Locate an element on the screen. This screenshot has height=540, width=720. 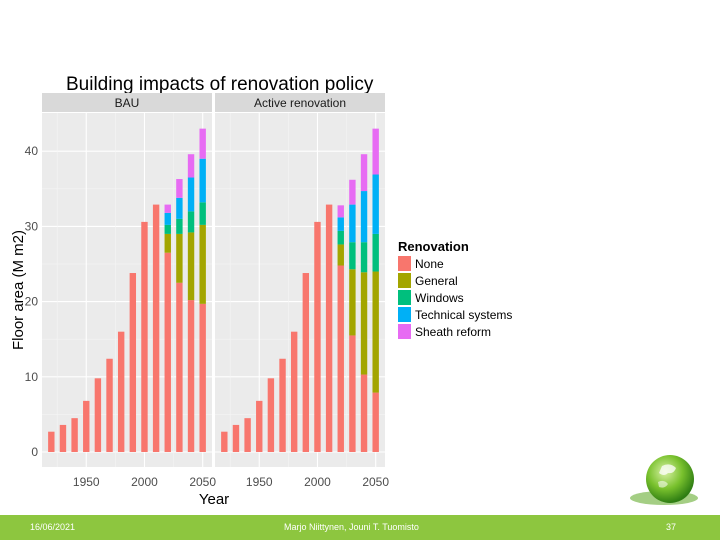
globe-logo is located at coordinates (664, 480).